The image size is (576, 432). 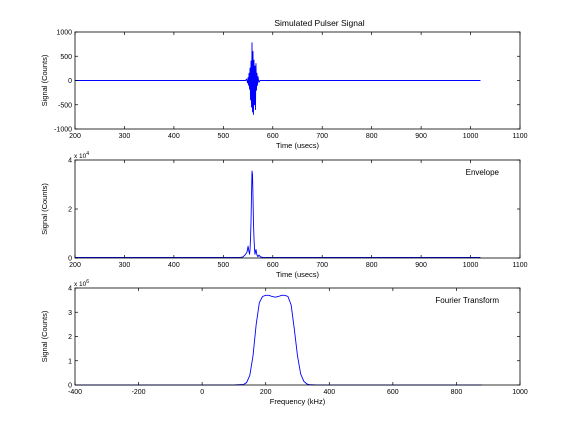 I want to click on y-exponent-power: 4, so click(x=87, y=154).